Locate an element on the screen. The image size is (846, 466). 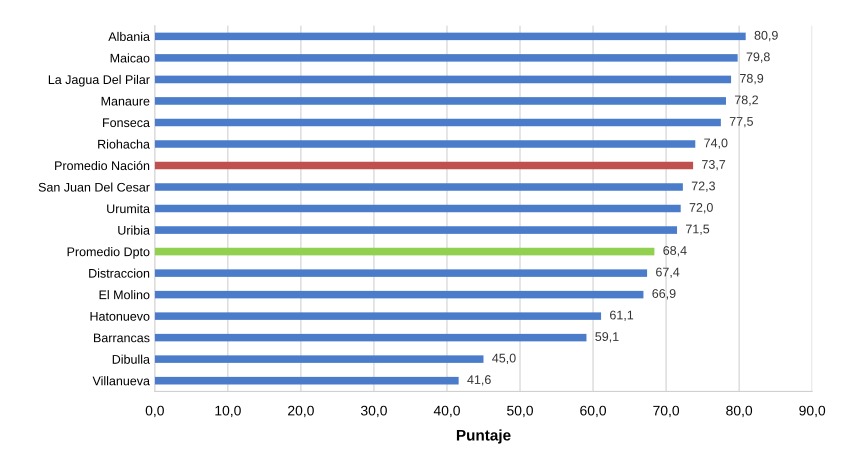
data-label: 45,0 is located at coordinates (504, 359).